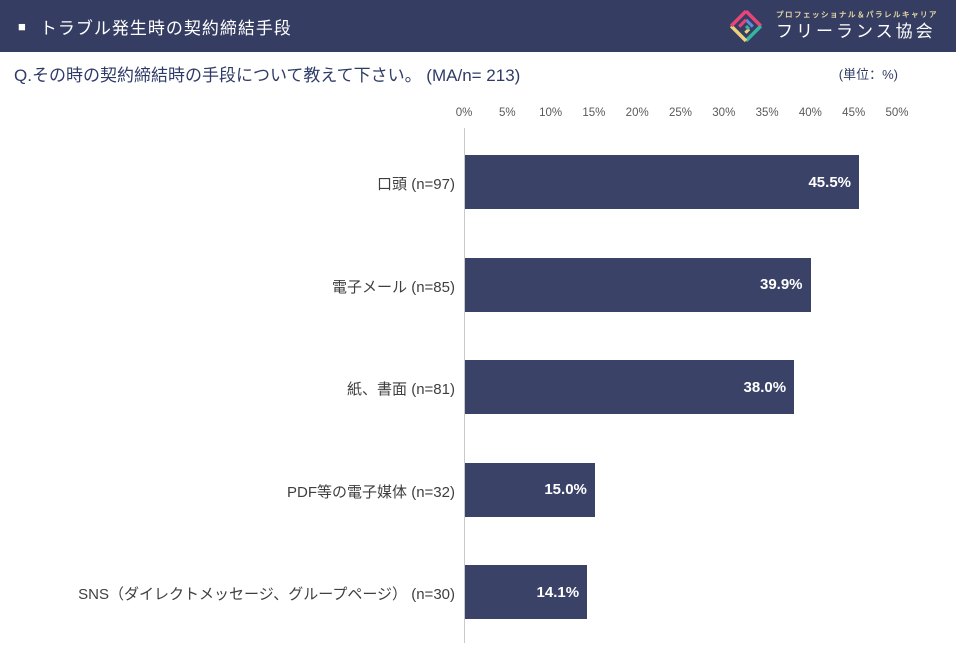 This screenshot has height=670, width=956. What do you see at coordinates (416, 184) in the screenshot?
I see `bar-category-label: 口頭 (n=97)` at bounding box center [416, 184].